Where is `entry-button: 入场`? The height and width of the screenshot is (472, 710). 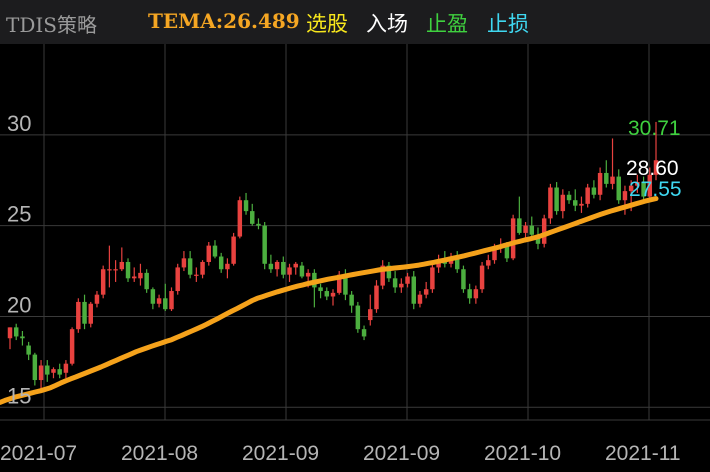 entry-button: 入场 is located at coordinates (387, 24).